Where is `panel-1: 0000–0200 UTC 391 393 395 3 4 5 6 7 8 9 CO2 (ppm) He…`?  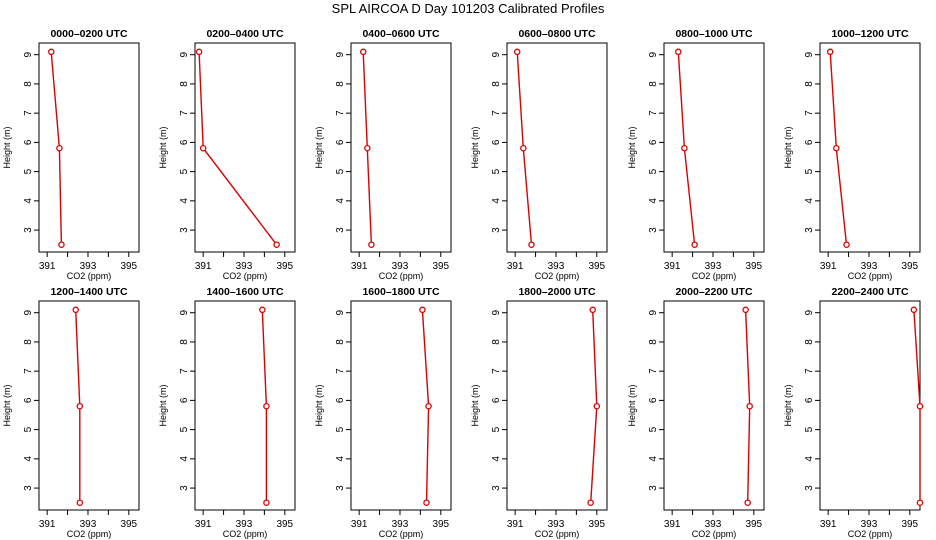
panel-1: 0000–0200 UTC 391 393 395 3 4 5 6 7 8 9 CO2 (ppm) He… is located at coordinates (71, 154).